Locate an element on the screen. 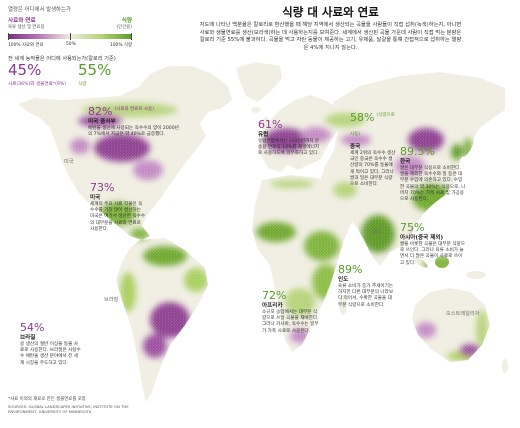 The width and height of the screenshot is (520, 428). page-title: 식량 대 사료와 연료 is located at coordinates (330, 12).